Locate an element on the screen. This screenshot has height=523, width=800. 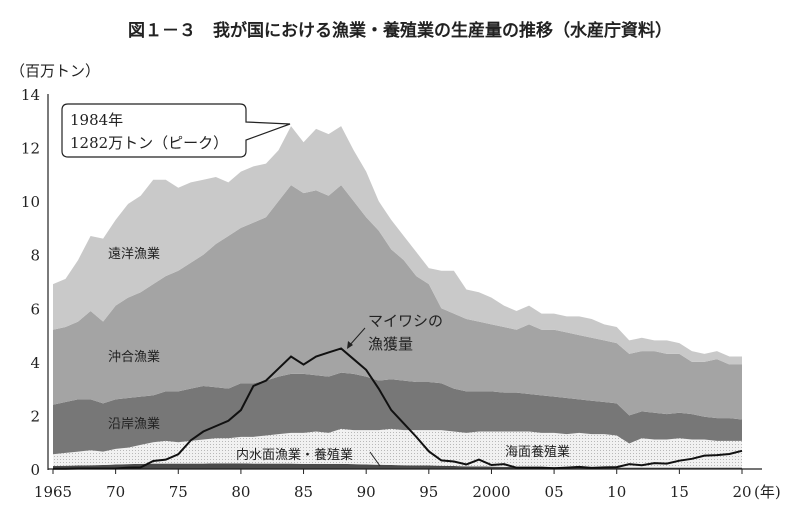
x-tick-label: 05 is located at coordinates (554, 492).